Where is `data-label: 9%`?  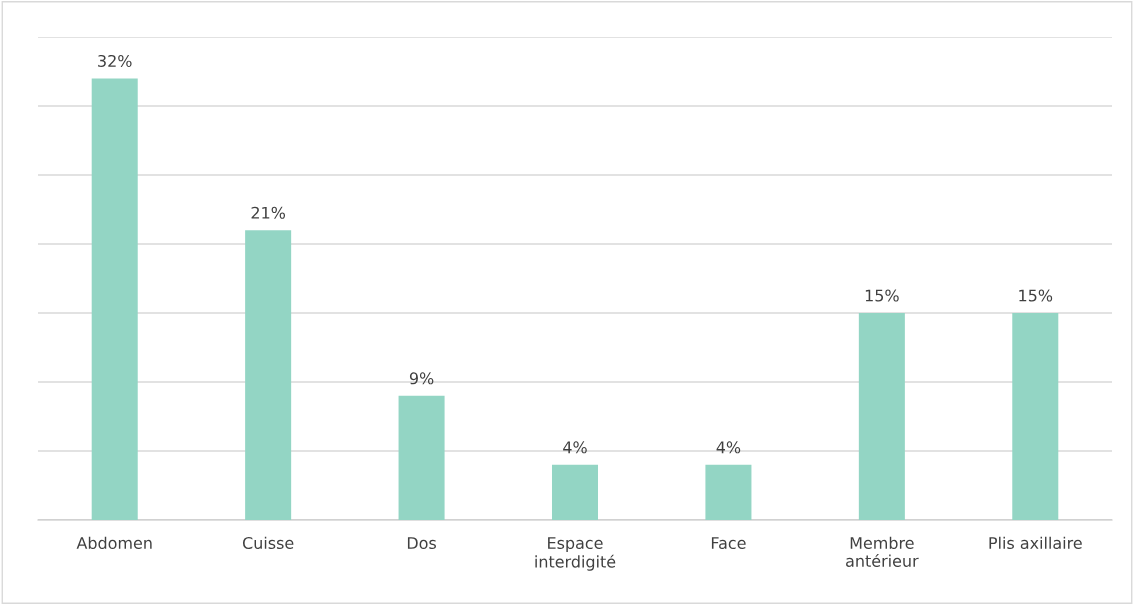
data-label: 9% is located at coordinates (421, 378).